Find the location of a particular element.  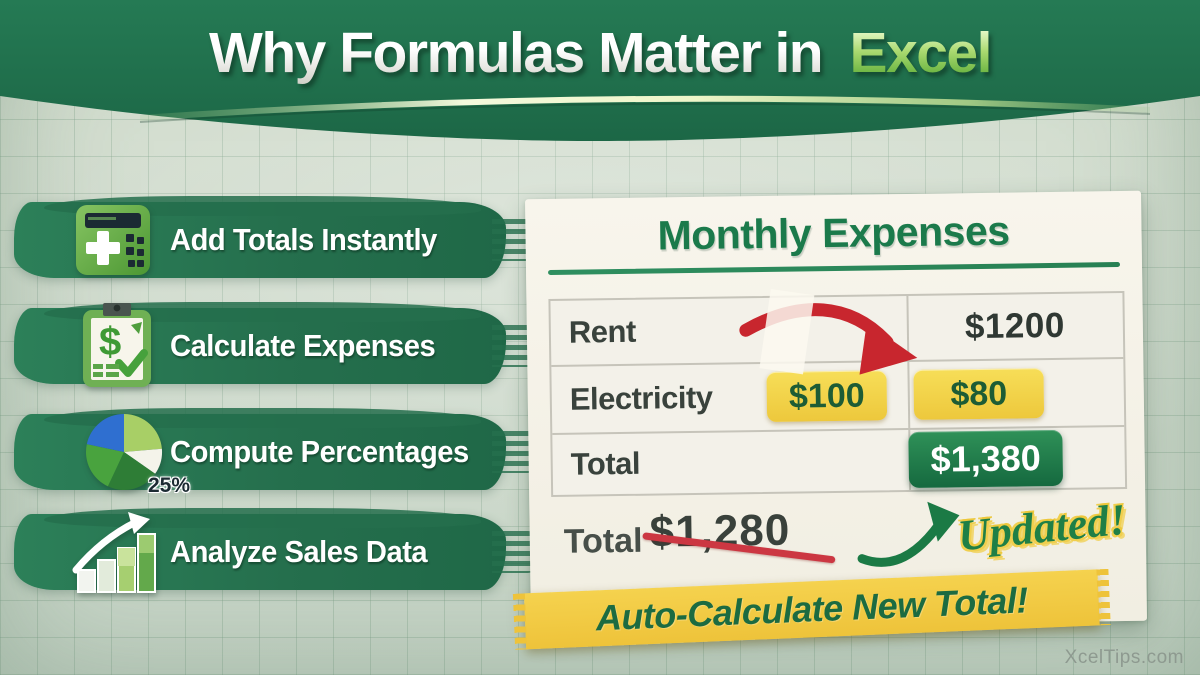

table-row-total: Total $1,380 is located at coordinates (839, 459).